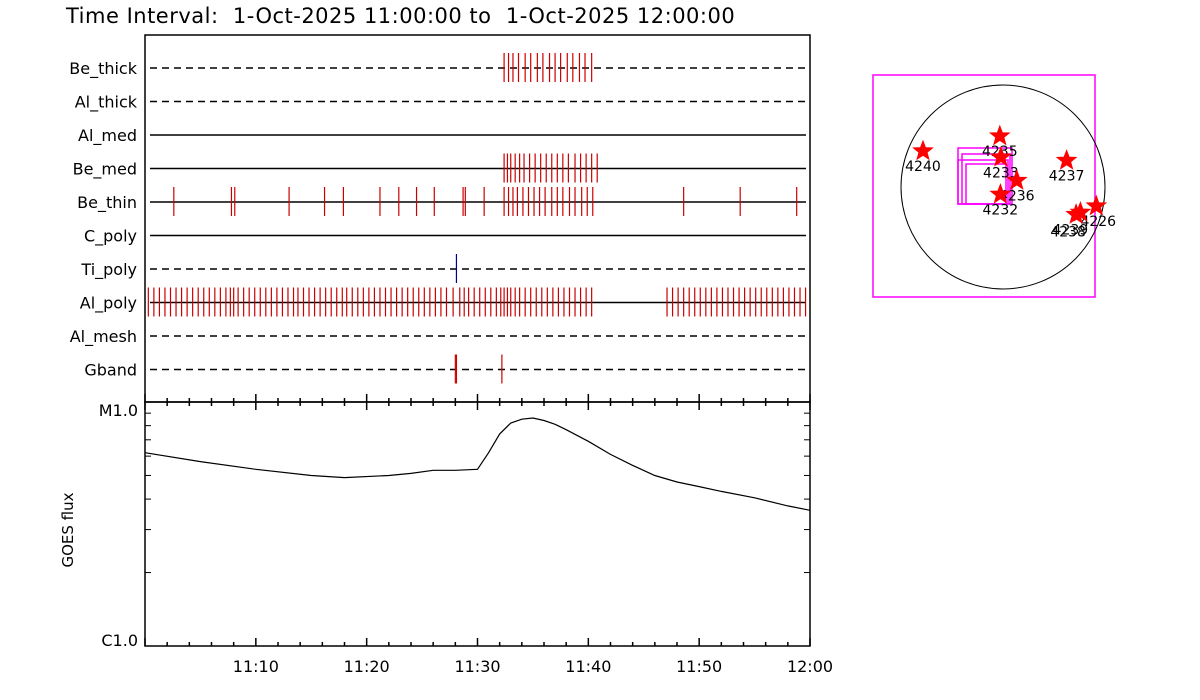 This screenshot has width=1200, height=700. What do you see at coordinates (103, 69) in the screenshot?
I see `row-label-be_thick: Be_thick` at bounding box center [103, 69].